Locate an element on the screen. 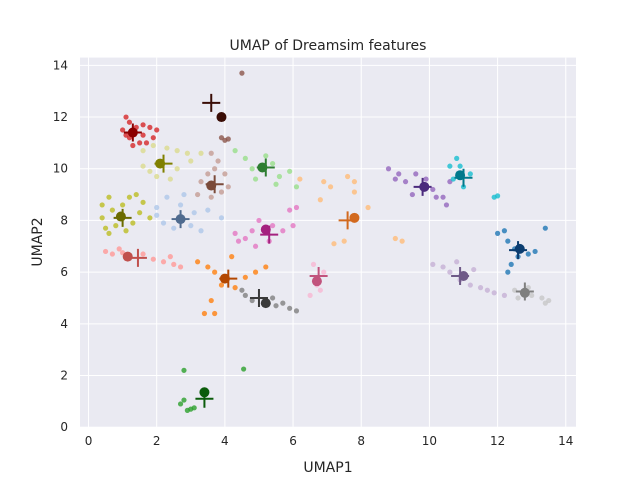 The width and height of the screenshot is (640, 480). y-tick-label: 14 is located at coordinates (60, 65).